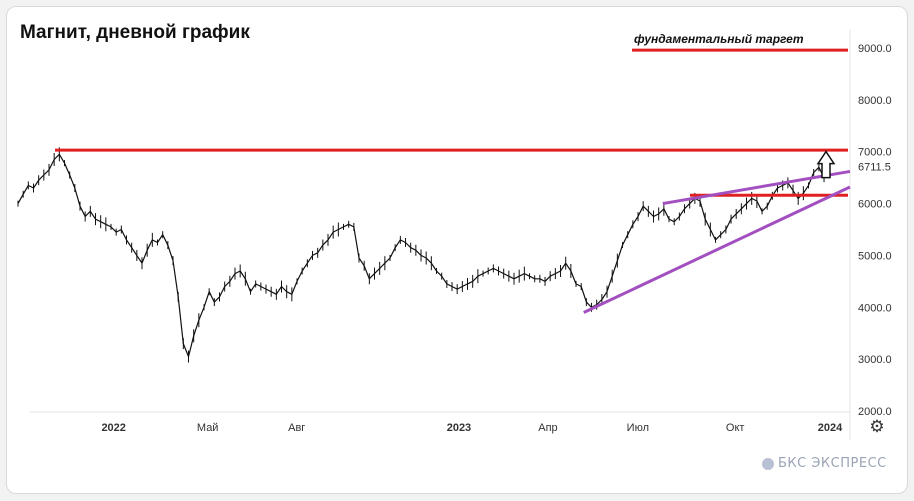 Image resolution: width=914 pixels, height=501 pixels. I want to click on y-tick-label: 6000.0, so click(875, 205).